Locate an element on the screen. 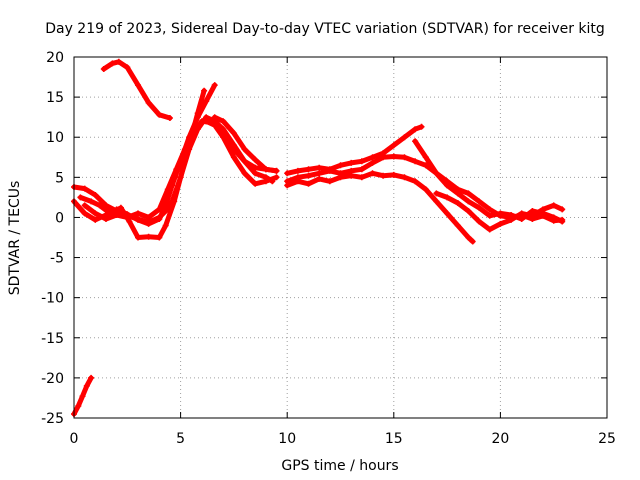  x-tick-label: 25 is located at coordinates (607, 439).